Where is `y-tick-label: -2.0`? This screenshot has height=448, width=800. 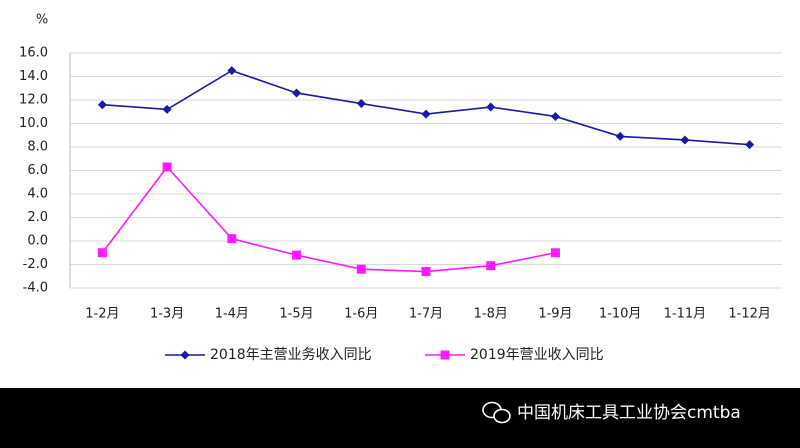 y-tick-label: -2.0 is located at coordinates (35, 264).